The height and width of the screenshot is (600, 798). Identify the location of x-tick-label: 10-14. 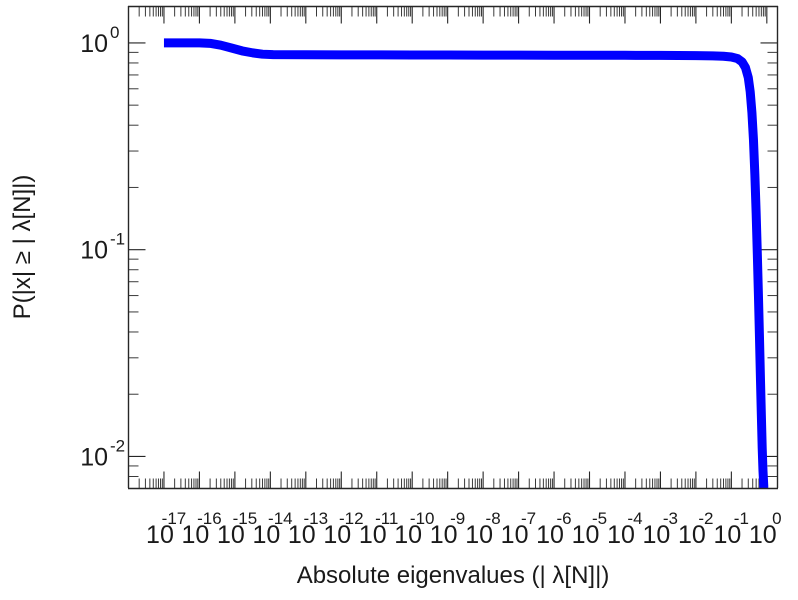
(272, 529).